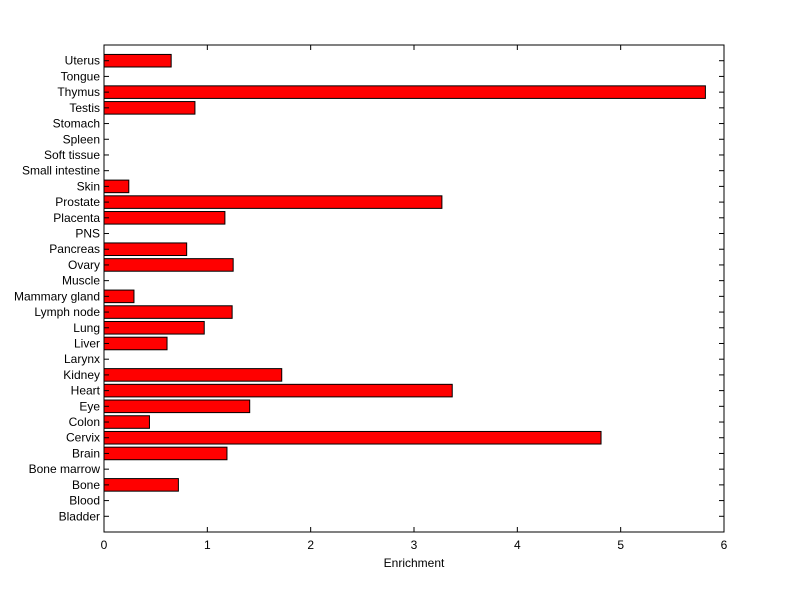 This screenshot has height=599, width=800. What do you see at coordinates (164, 218) in the screenshot?
I see `bar-placenta` at bounding box center [164, 218].